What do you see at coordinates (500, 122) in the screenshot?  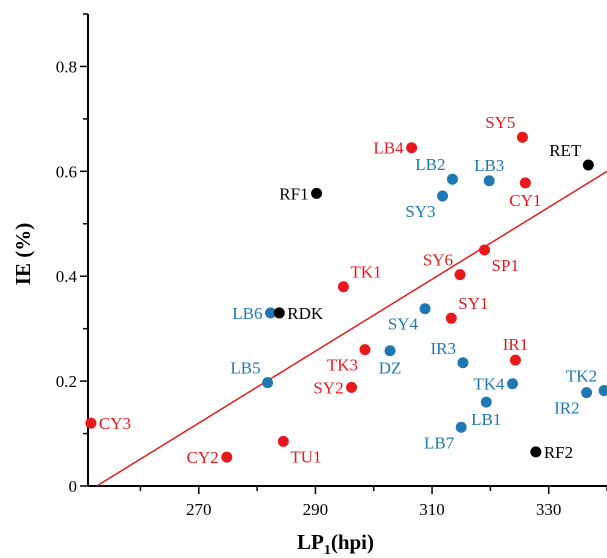 I see `point-label: SY5` at bounding box center [500, 122].